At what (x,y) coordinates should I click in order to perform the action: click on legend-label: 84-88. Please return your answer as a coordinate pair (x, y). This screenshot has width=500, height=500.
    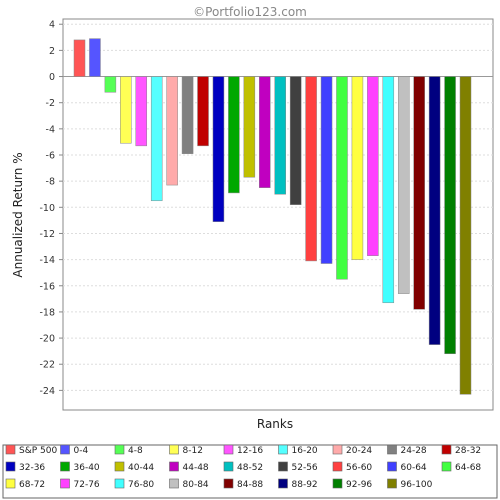
    Looking at the image, I should click on (250, 485).